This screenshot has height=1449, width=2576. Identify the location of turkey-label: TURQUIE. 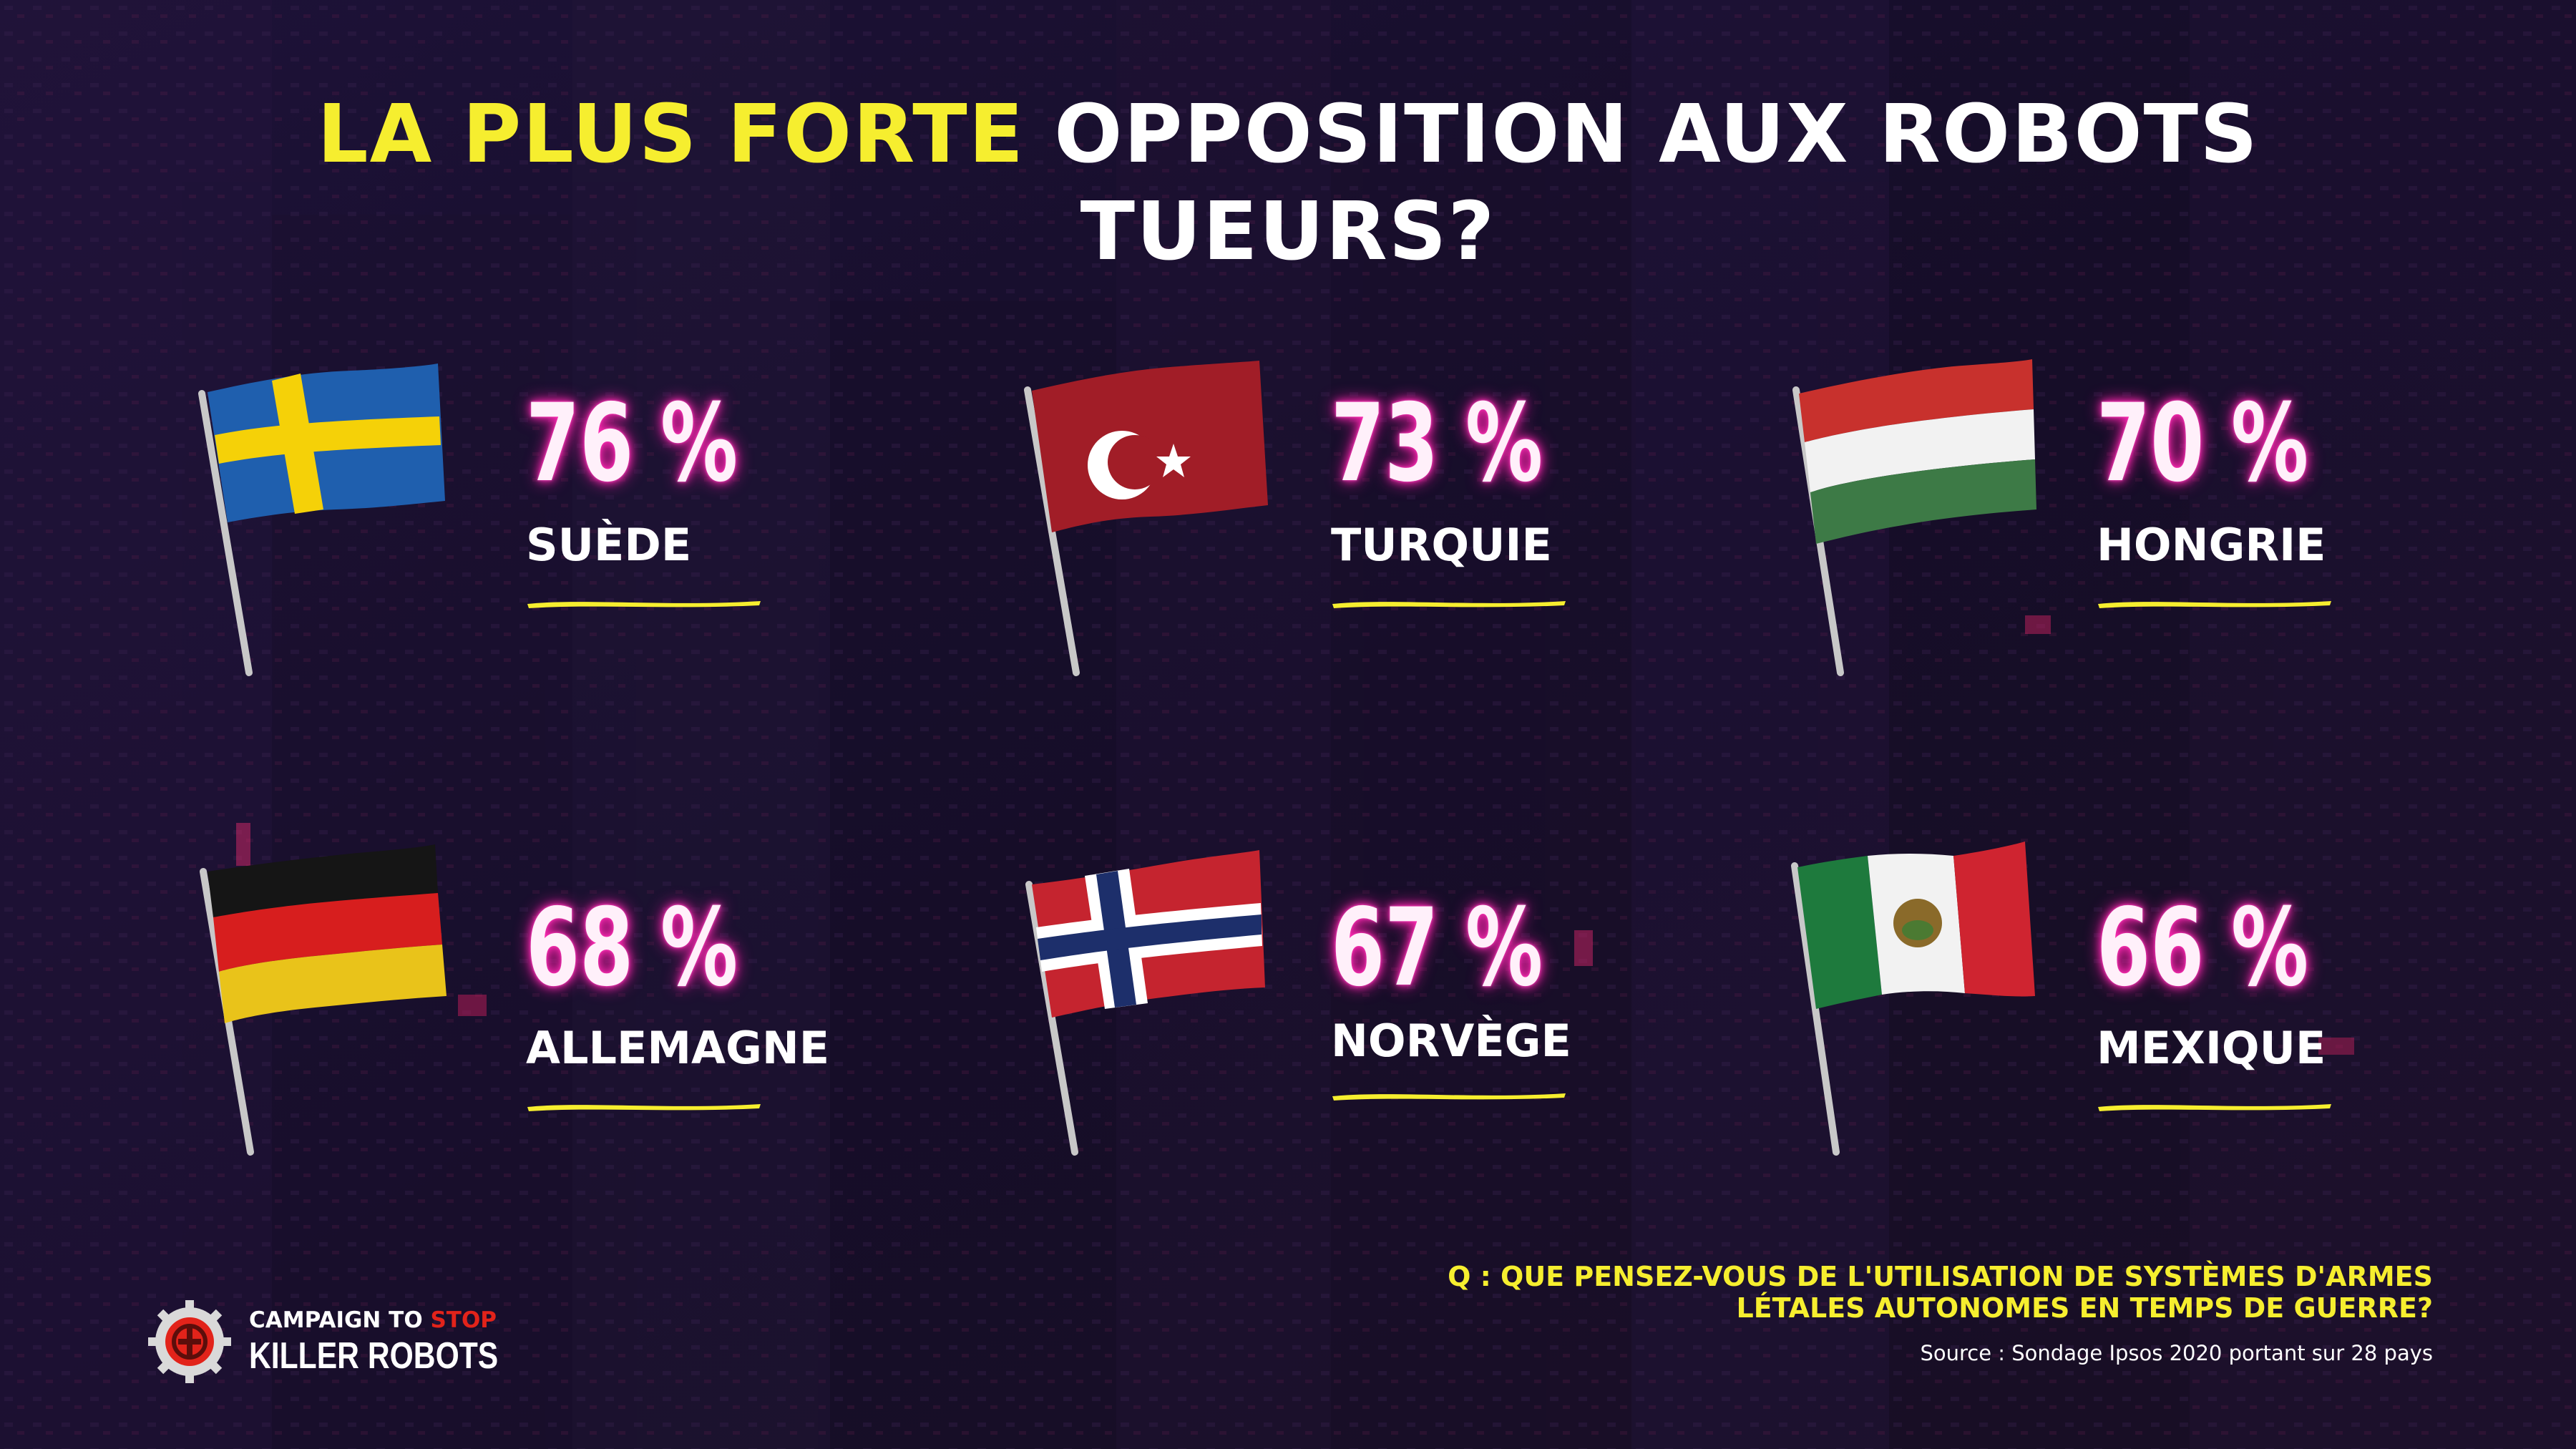
(1441, 545).